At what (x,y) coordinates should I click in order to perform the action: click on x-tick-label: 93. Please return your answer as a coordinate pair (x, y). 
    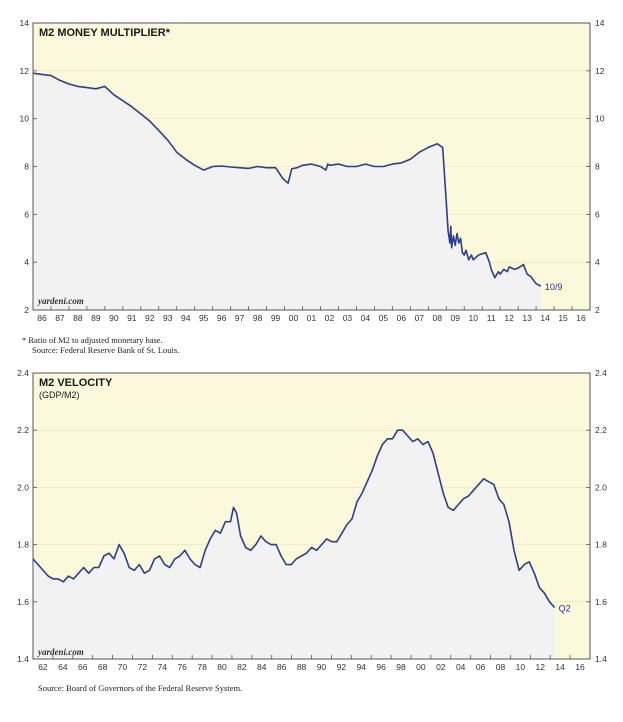
    Looking at the image, I should click on (168, 318).